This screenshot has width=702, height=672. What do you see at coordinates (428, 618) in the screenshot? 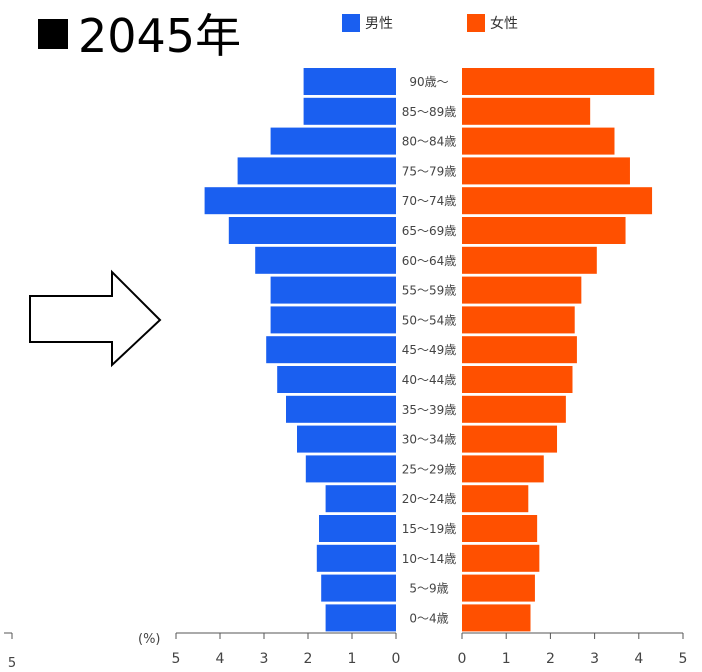
I see `category-label: 0～4歳` at bounding box center [428, 618].